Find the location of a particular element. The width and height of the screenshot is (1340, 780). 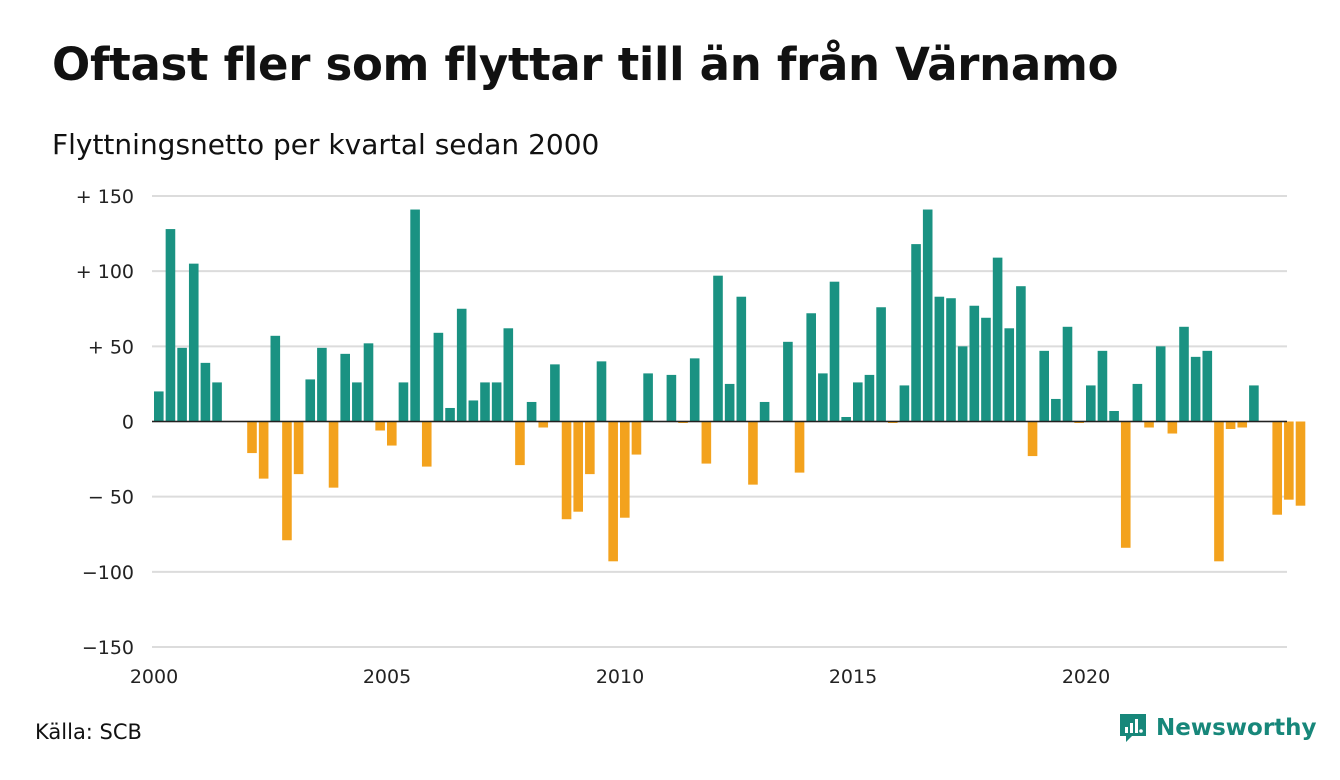

y-tick-label: + 100 is located at coordinates (105, 272).